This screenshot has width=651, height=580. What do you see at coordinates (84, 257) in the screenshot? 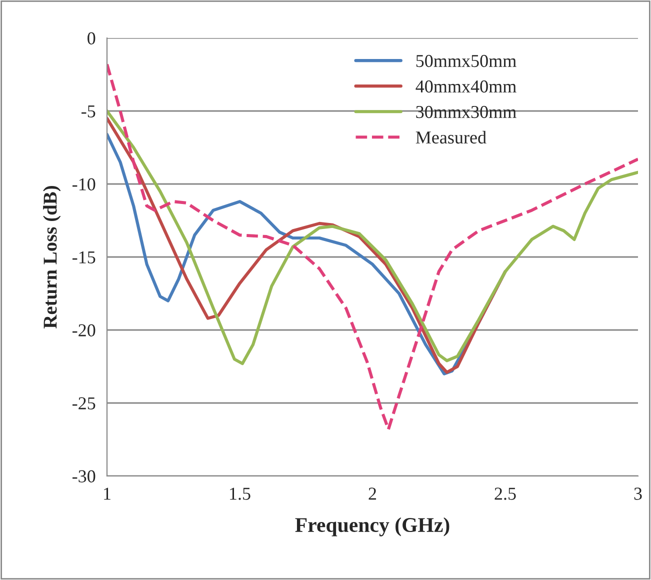
I see `y-tick-label: -15` at bounding box center [84, 257].